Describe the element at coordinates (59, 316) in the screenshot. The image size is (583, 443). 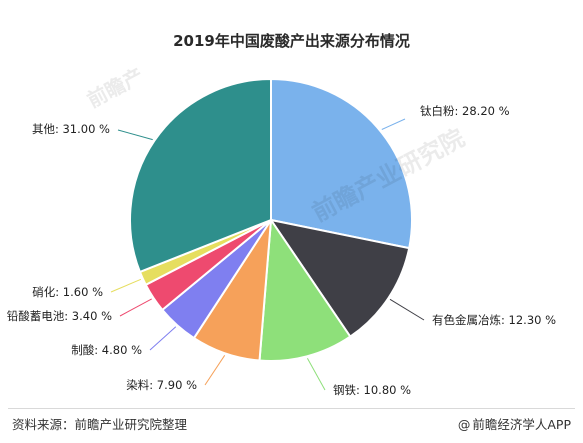
I see `slice-label: 铅酸蓄电池: 3.40 %` at that location.